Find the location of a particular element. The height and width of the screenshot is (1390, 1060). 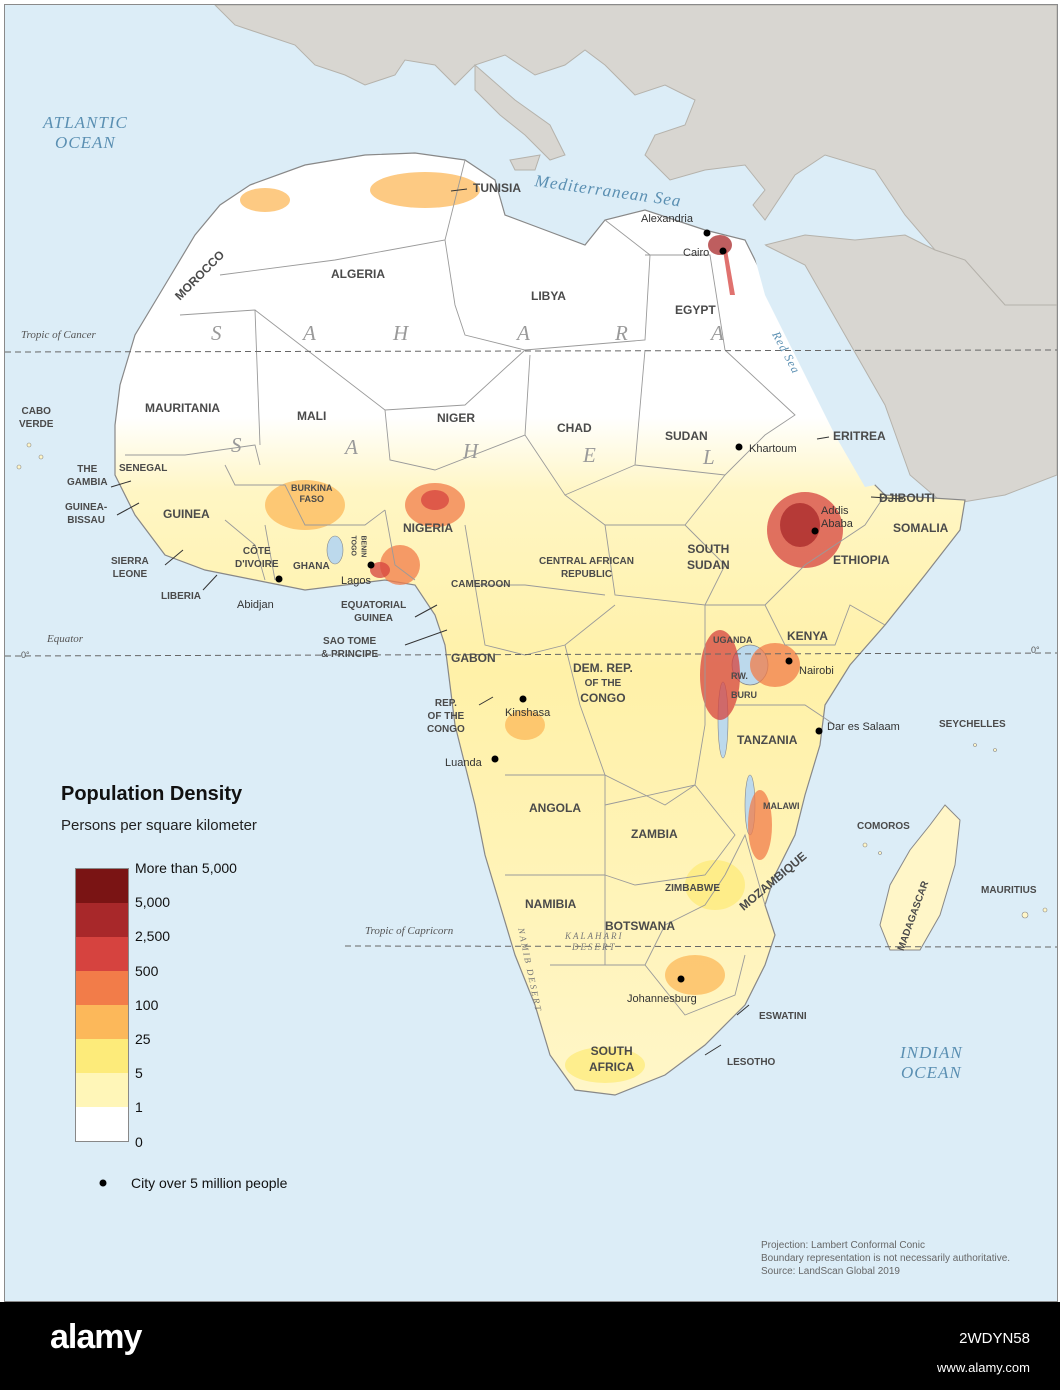

country-eritrea: ERITREA is located at coordinates (859, 436).